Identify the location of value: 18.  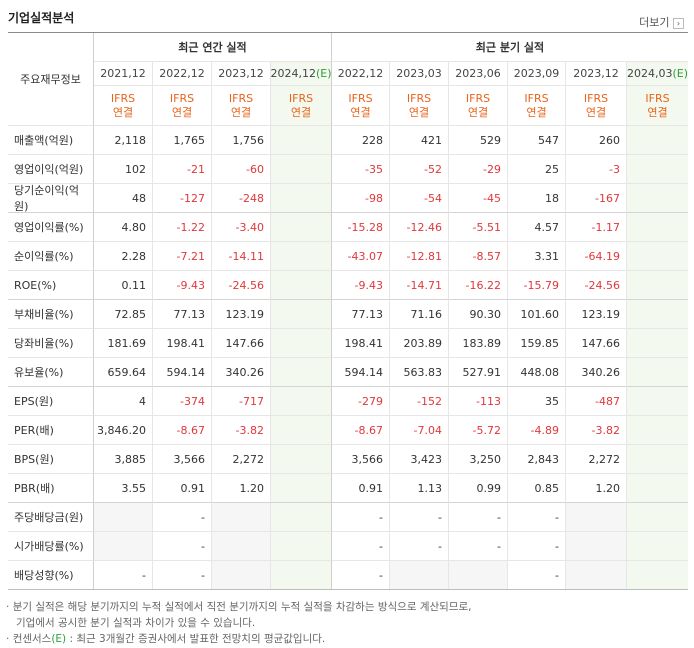
(552, 198).